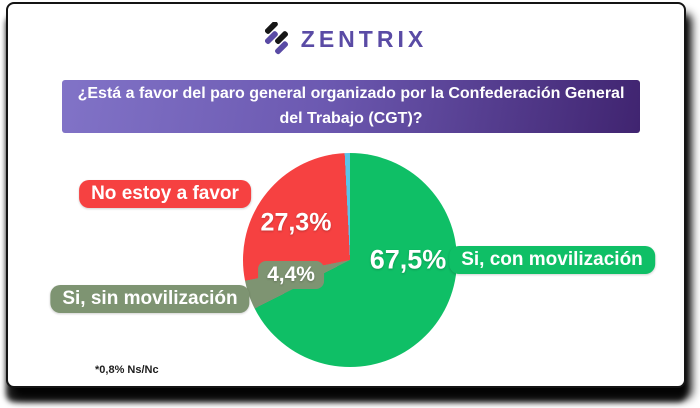  What do you see at coordinates (165, 194) in the screenshot?
I see `callout-no-estoy-a-favor: No estoy a favor` at bounding box center [165, 194].